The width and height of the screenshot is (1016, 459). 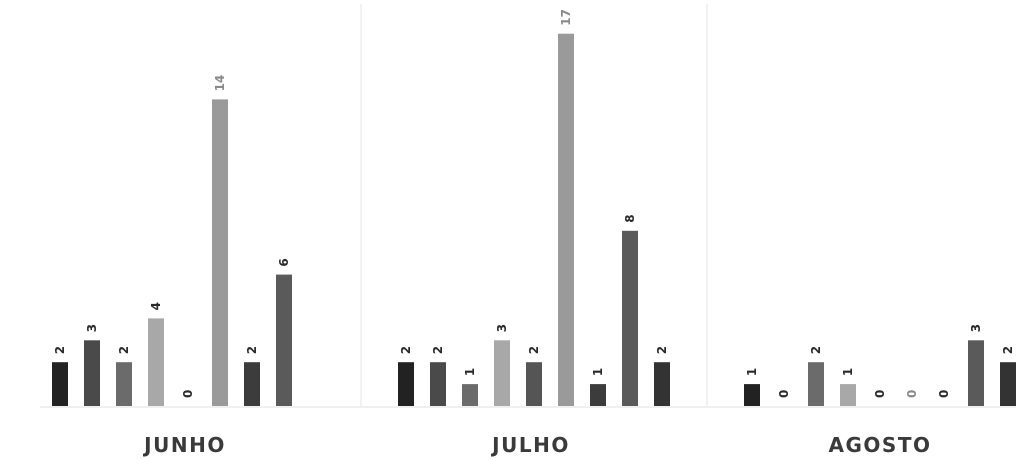 What do you see at coordinates (220, 83) in the screenshot?
I see `value-label-junho-6: 14` at bounding box center [220, 83].